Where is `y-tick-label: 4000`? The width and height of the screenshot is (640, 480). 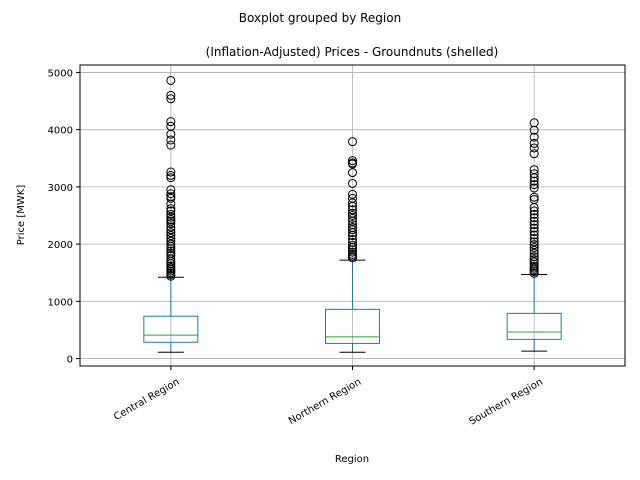
y-tick-label: 4000 is located at coordinates (60, 131).